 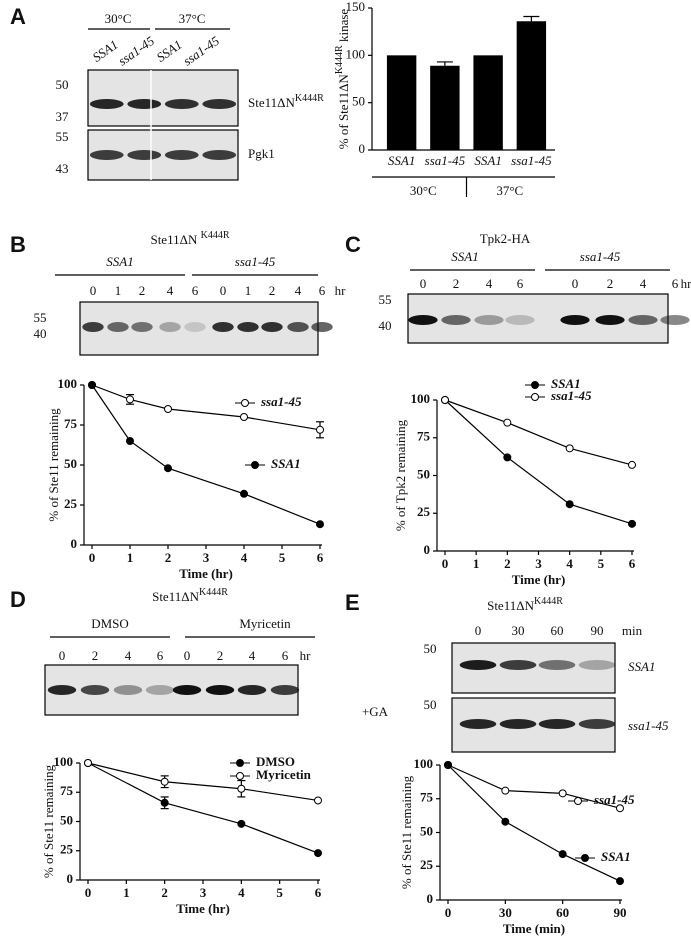 What do you see at coordinates (505, 238) in the screenshot?
I see `blot-title: Tpk2-HA` at bounding box center [505, 238].